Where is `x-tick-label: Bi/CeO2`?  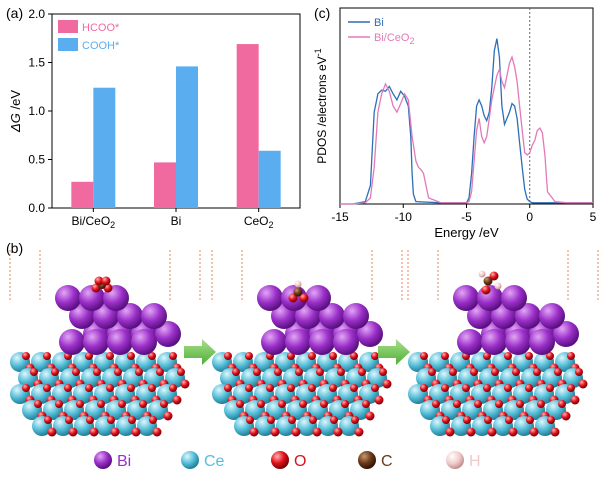 x-tick-label: Bi/CeO2 is located at coordinates (93, 222).